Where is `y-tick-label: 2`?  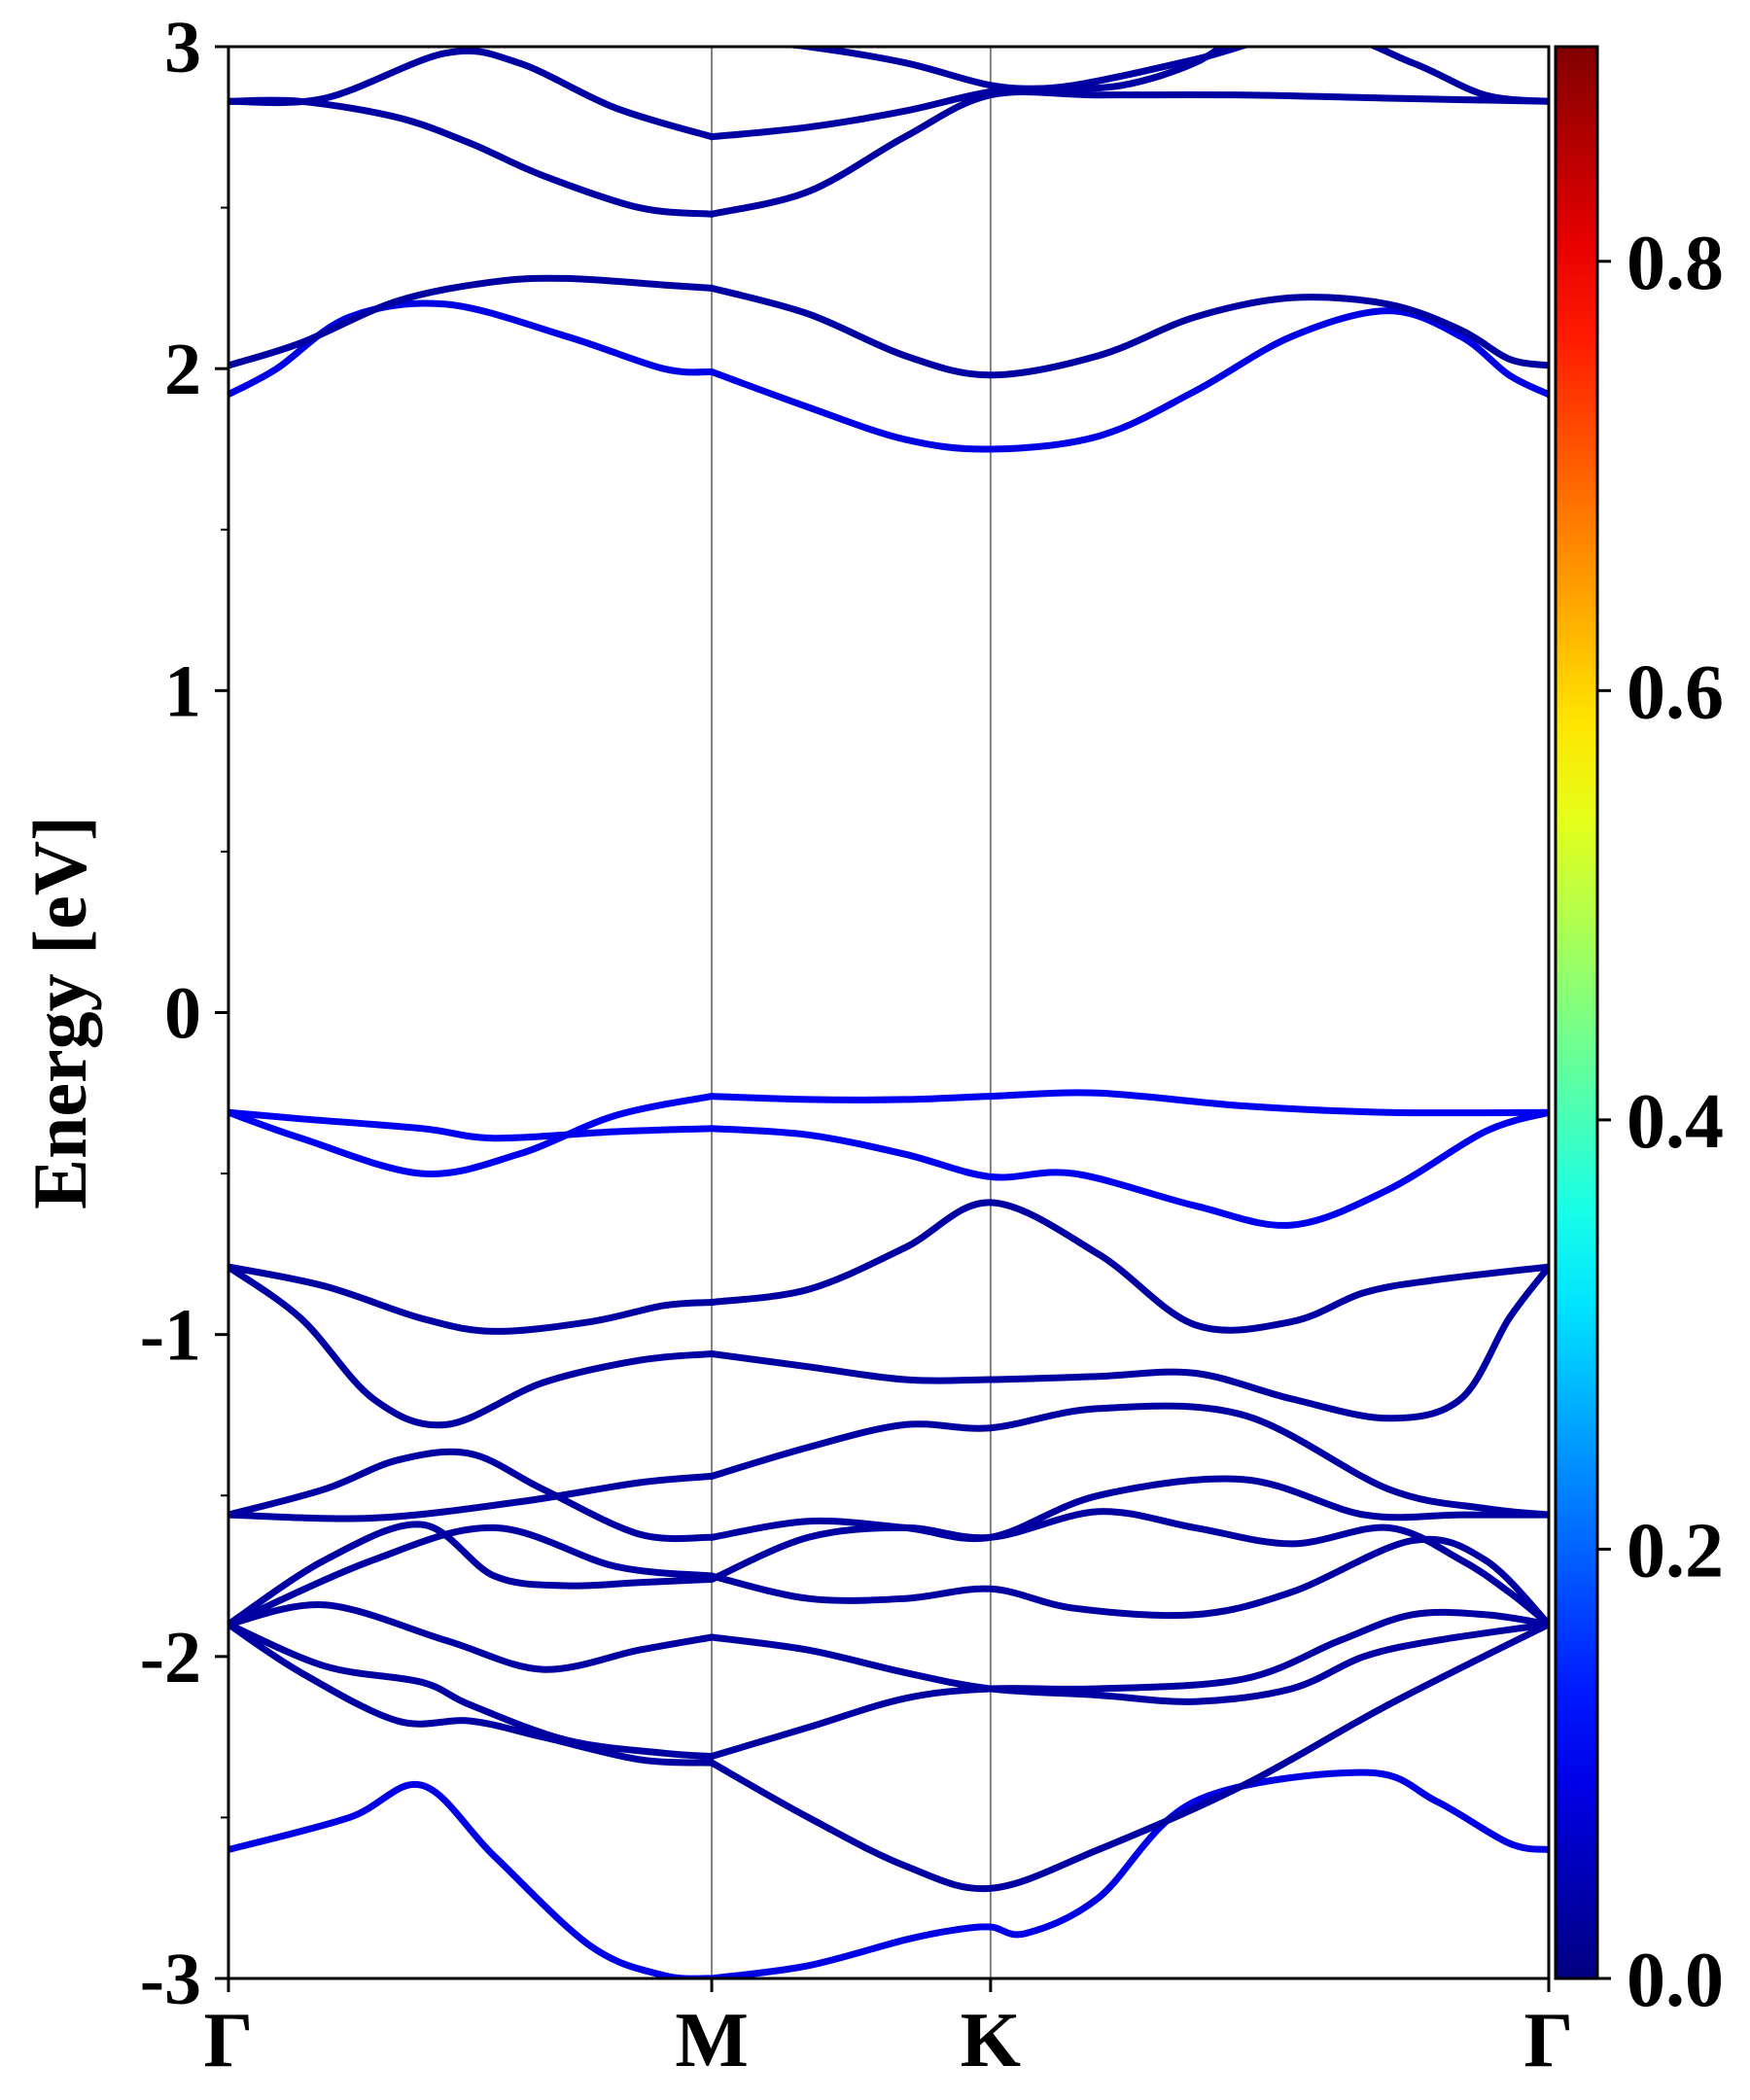
y-tick-label: 2 is located at coordinates (182, 369).